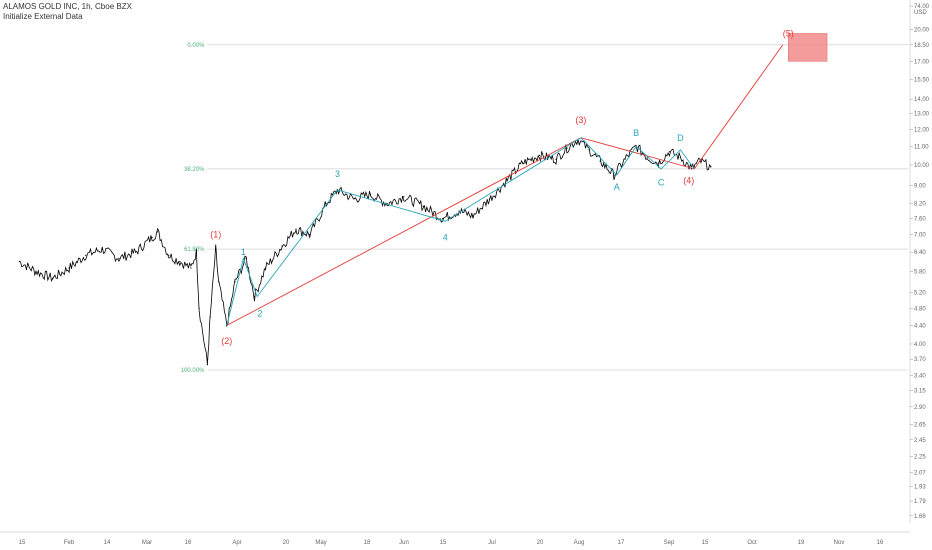  I want to click on price-tick-label-17: 4.80, so click(920, 309).